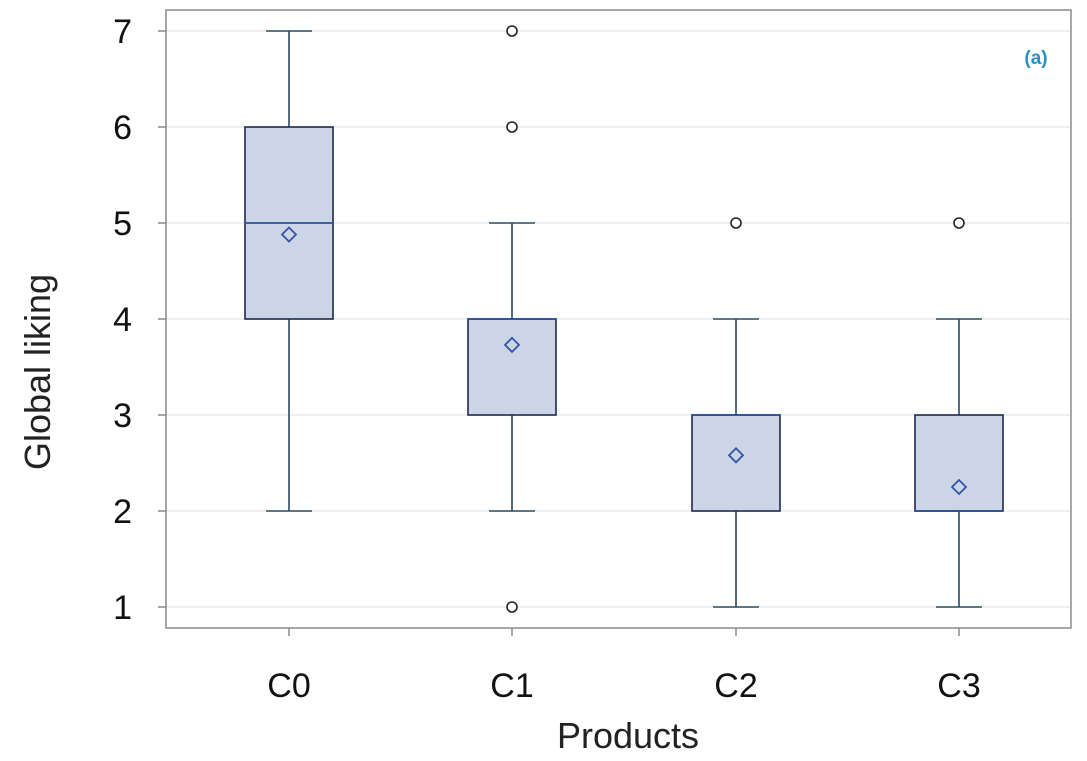  I want to click on y-axis: 1 2 3 4 5 6 7, so click(139, 320).